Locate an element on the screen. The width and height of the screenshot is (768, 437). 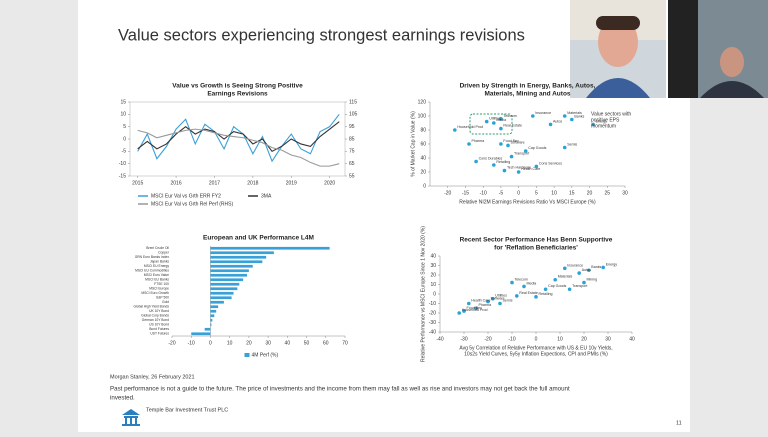
point-label: Media is located at coordinates (501, 120).